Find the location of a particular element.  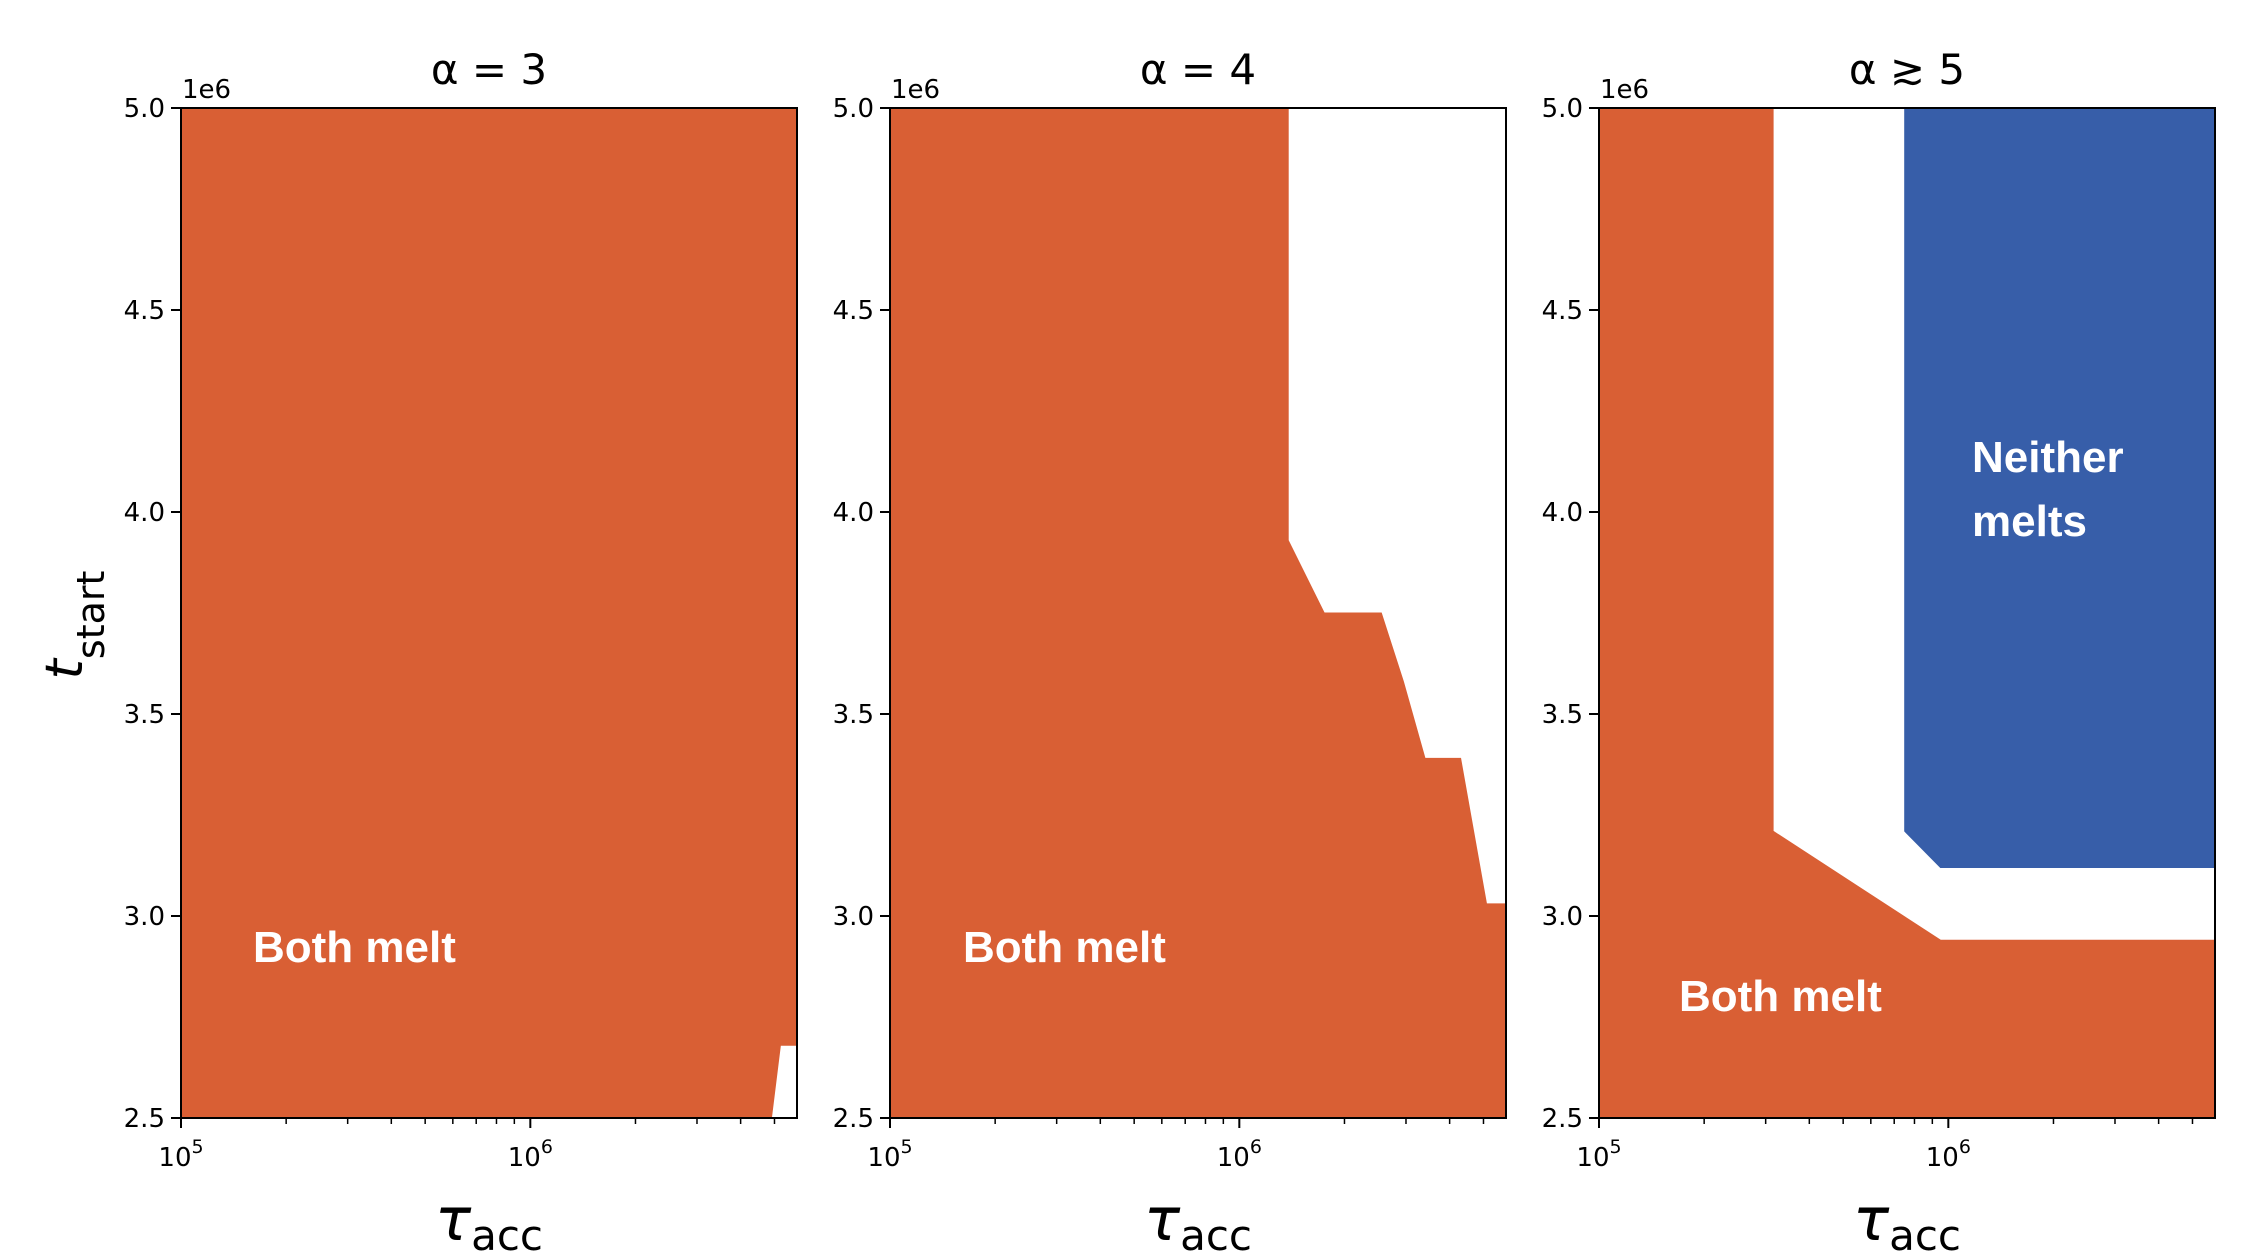

y-axis-label-symbol: t is located at coordinates (65, 668).